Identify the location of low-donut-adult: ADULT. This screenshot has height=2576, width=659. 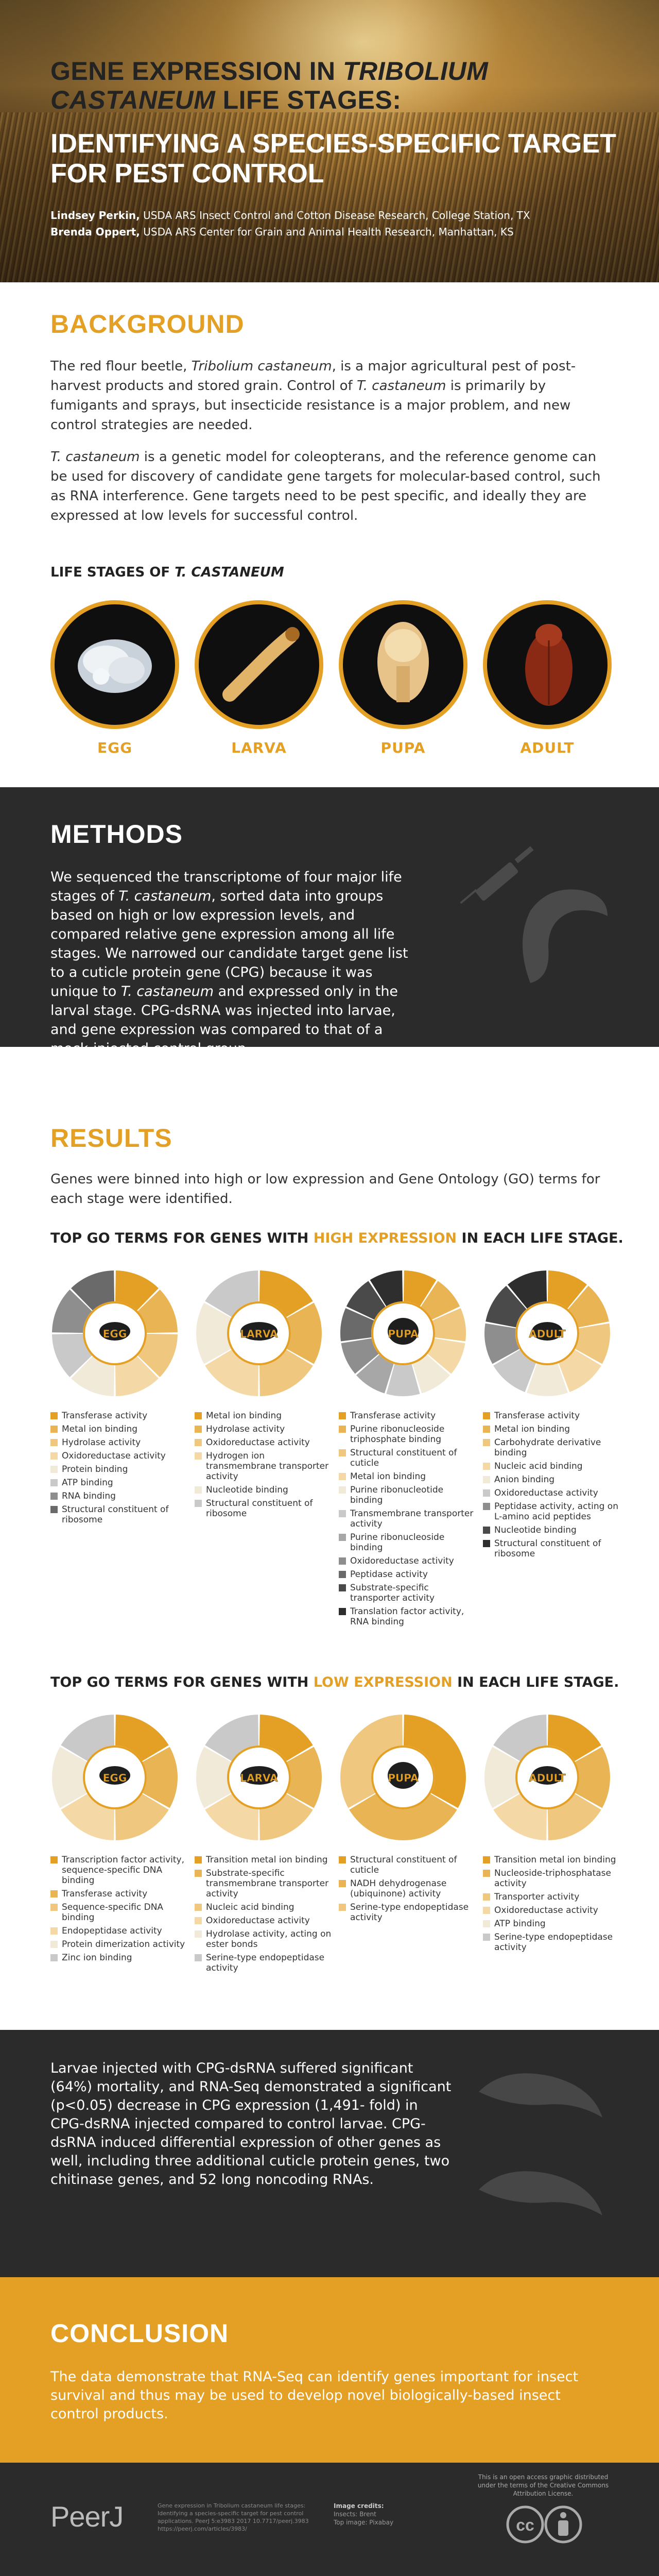
(547, 1777).